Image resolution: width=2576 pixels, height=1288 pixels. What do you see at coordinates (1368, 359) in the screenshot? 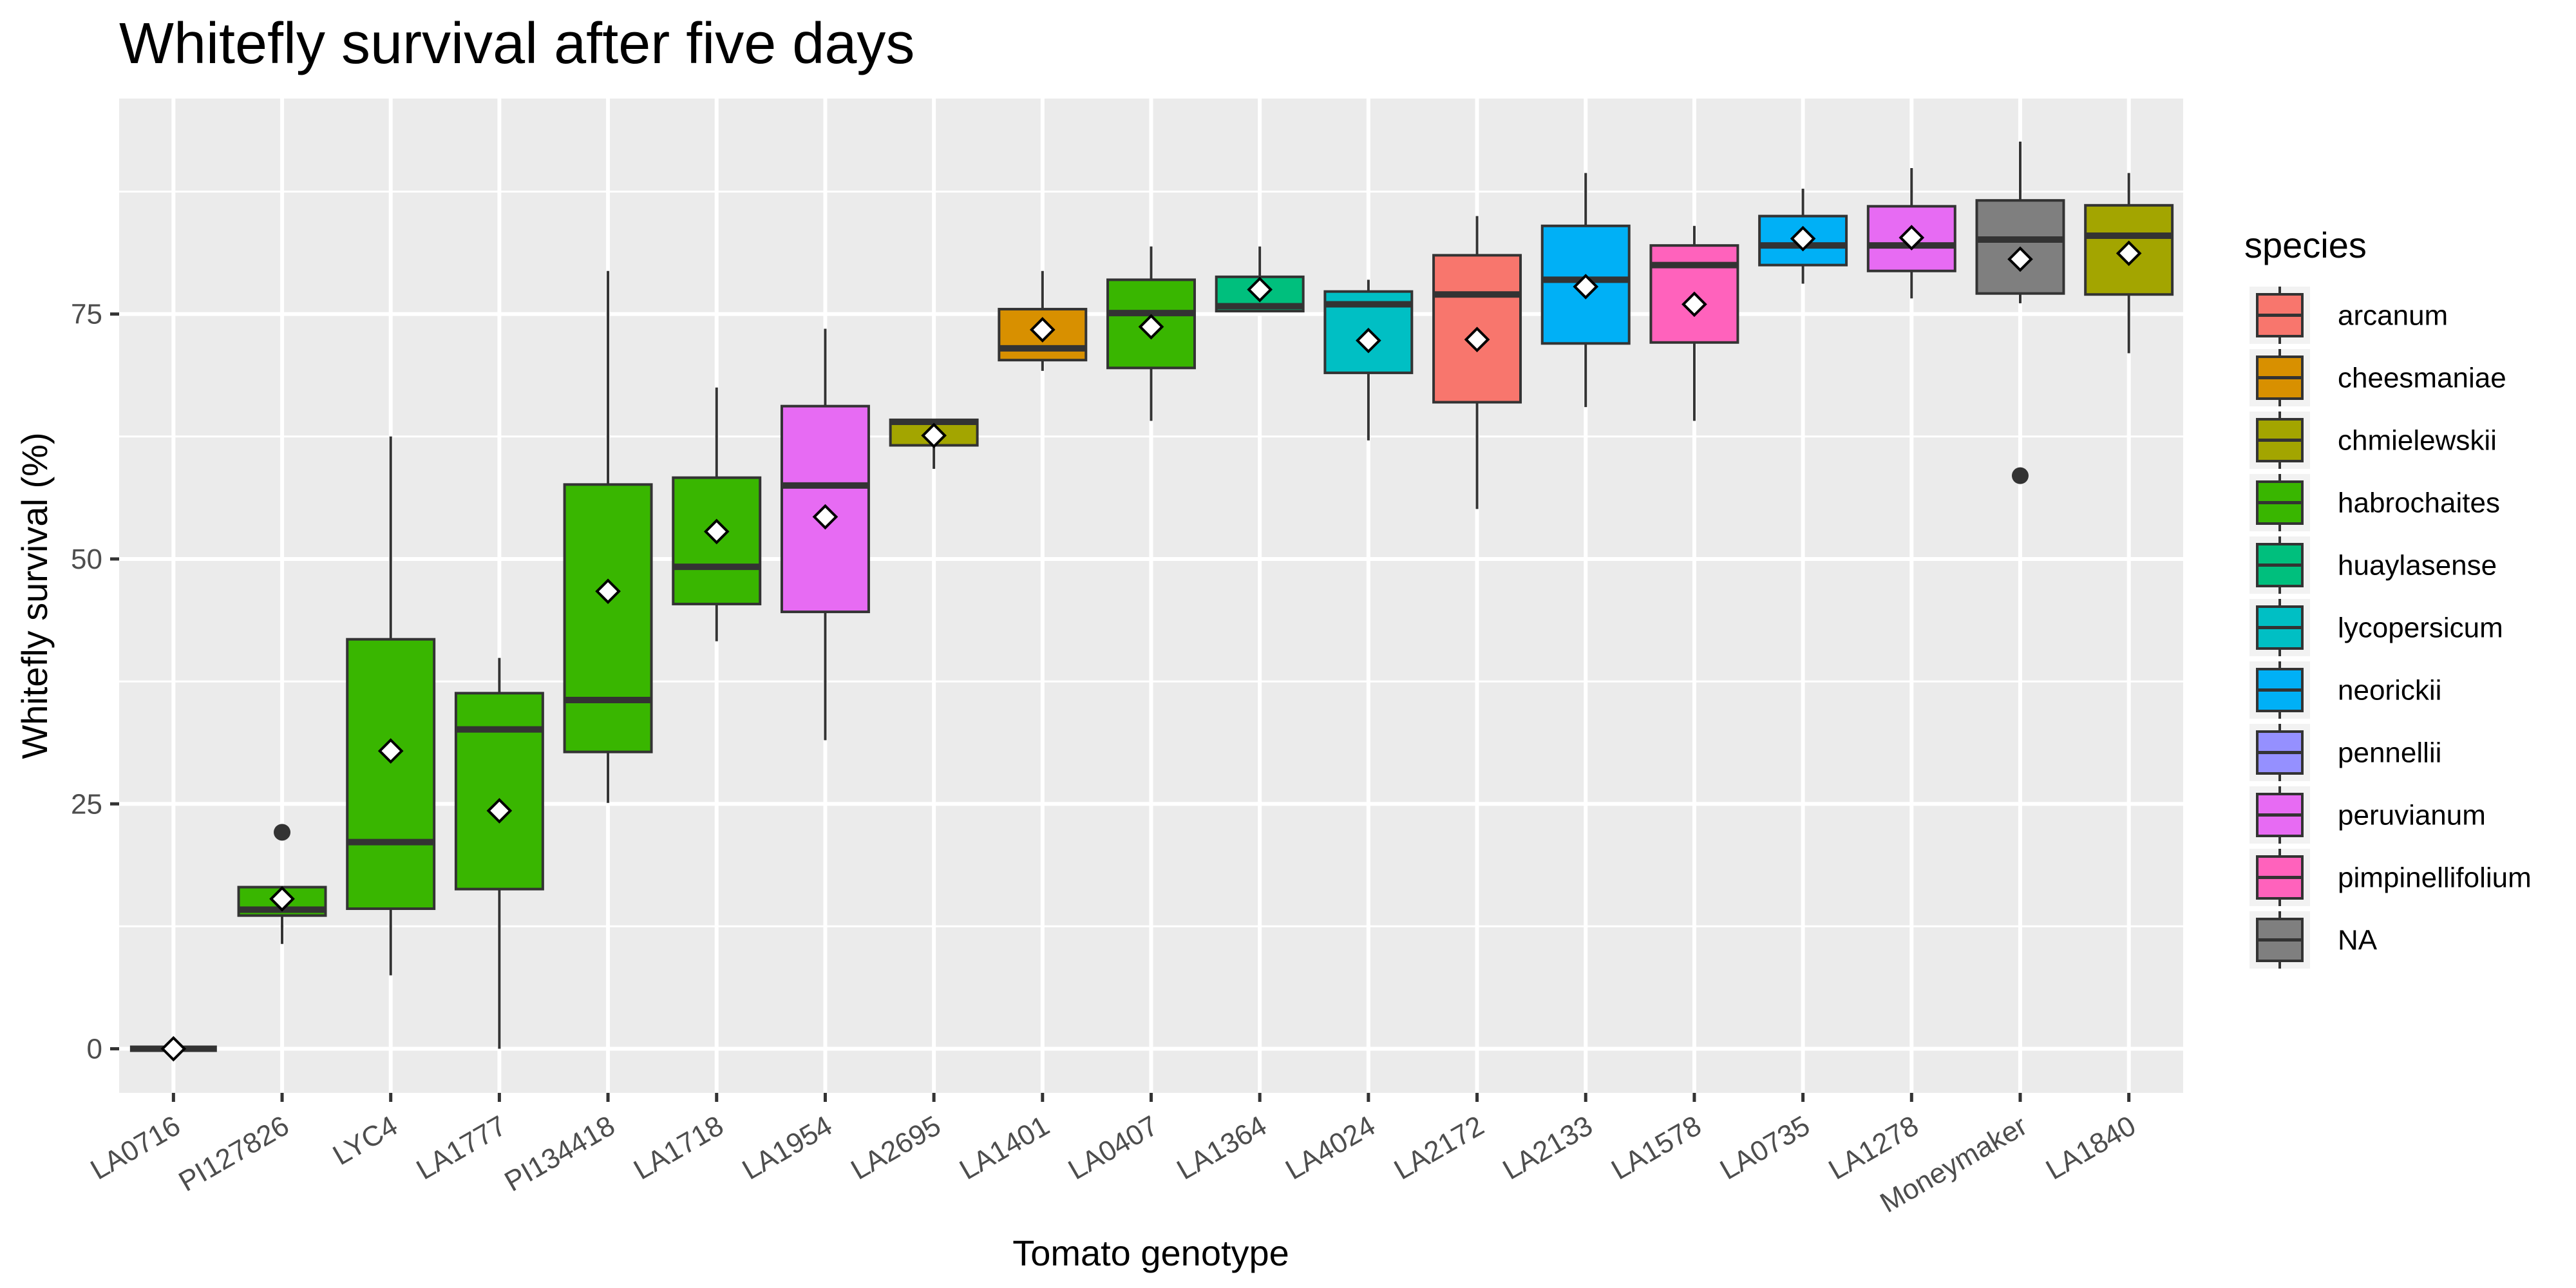
I see `box-LA4024` at bounding box center [1368, 359].